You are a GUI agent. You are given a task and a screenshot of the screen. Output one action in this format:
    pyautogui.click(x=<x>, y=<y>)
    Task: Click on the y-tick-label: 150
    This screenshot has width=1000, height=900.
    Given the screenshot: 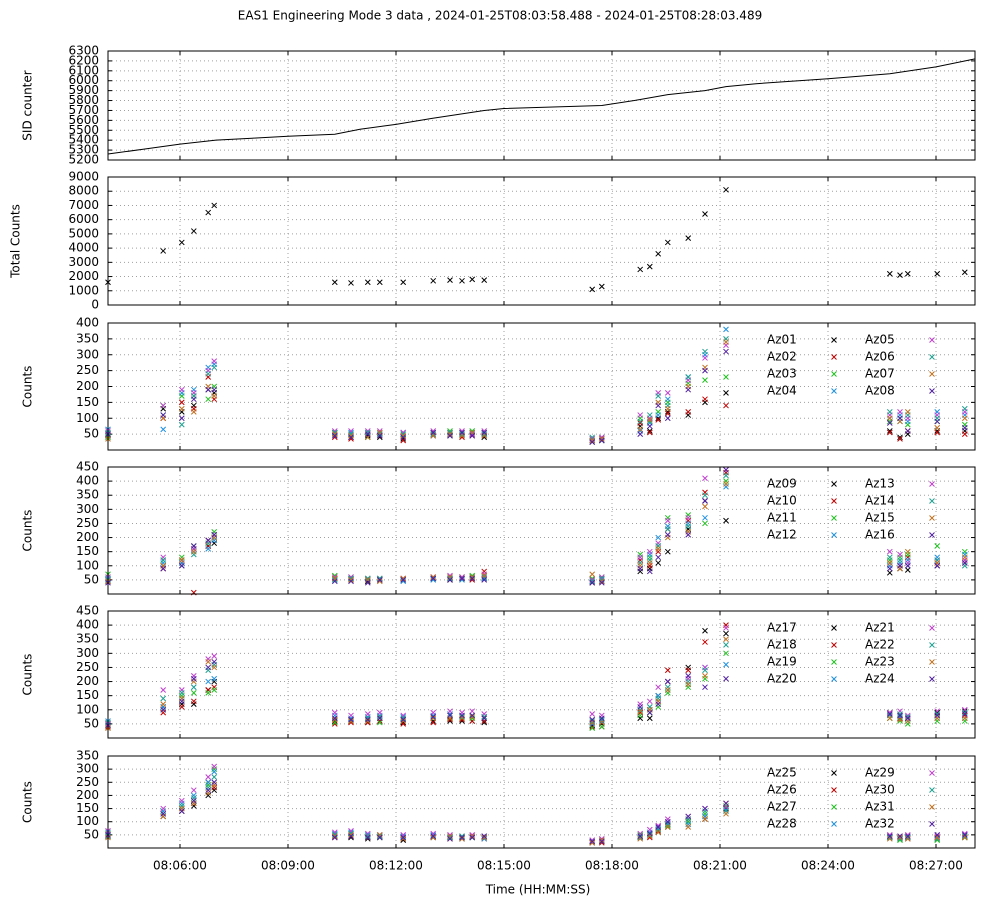 What is the action you would take?
    pyautogui.click(x=87, y=551)
    